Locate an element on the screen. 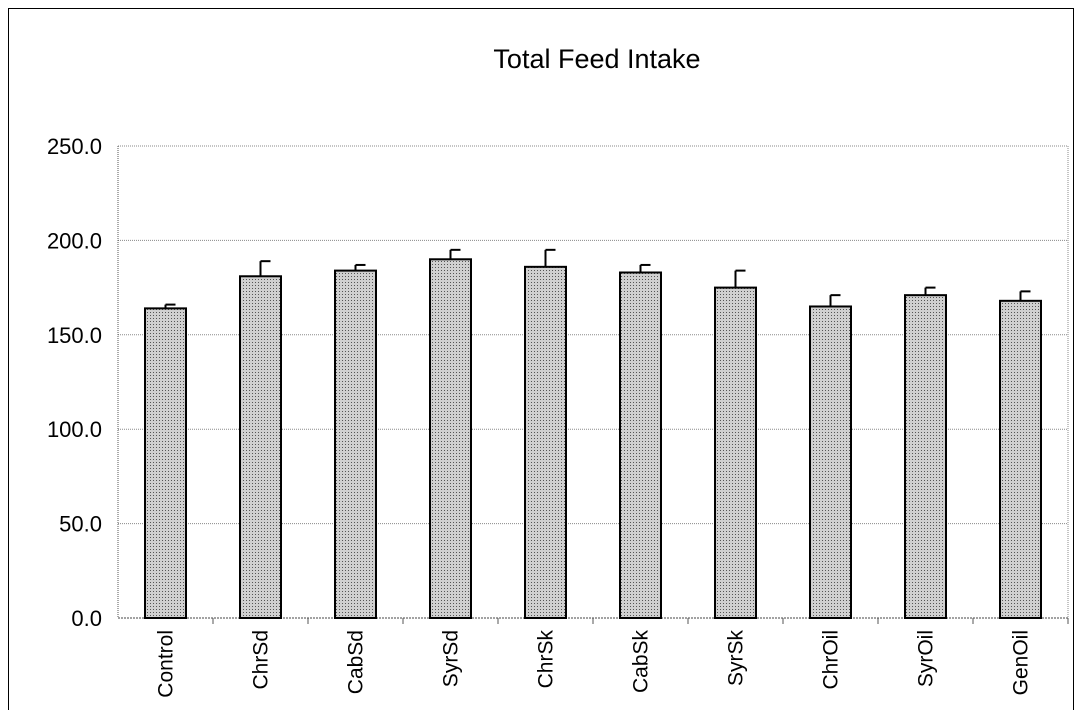 Image resolution: width=1080 pixels, height=713 pixels. x-tick-label: GenOil is located at coordinates (1021, 662).